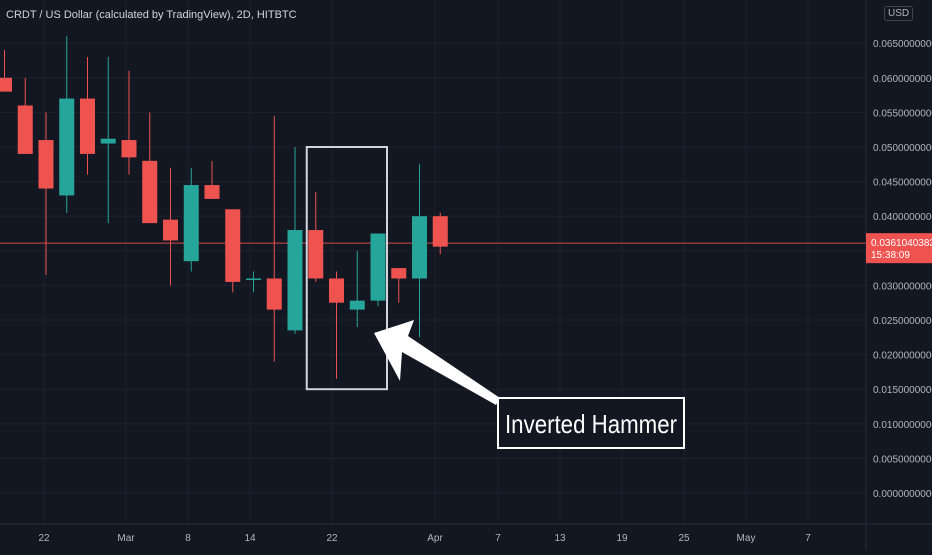 This screenshot has height=555, width=932. What do you see at coordinates (902, 113) in the screenshot?
I see `y-tick-label: 0.0550000000` at bounding box center [902, 113].